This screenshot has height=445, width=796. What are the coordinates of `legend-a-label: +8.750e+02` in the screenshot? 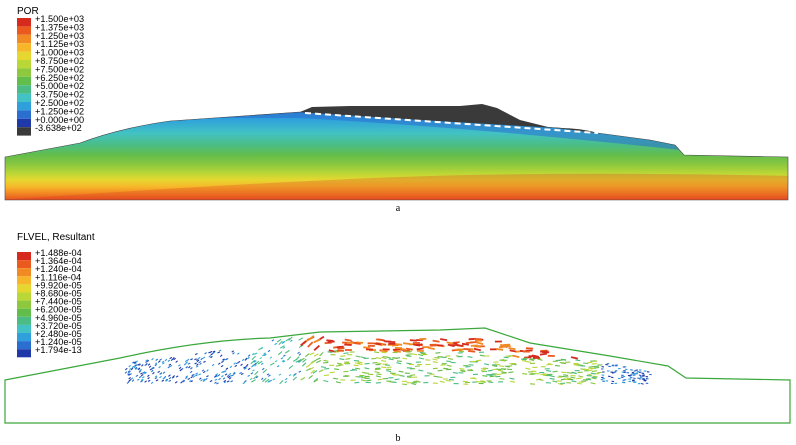 It's located at (59, 61).